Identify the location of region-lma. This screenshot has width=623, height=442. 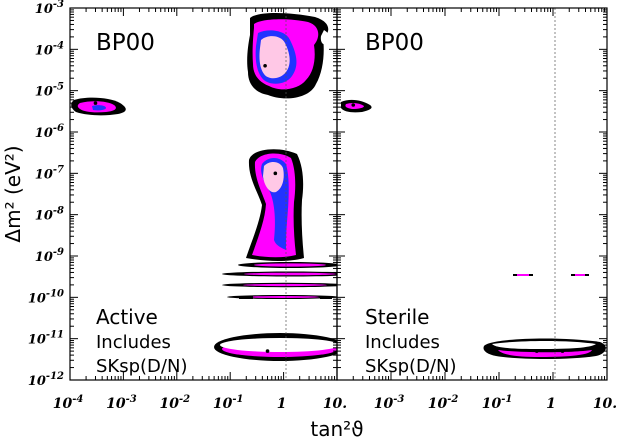
(288, 56).